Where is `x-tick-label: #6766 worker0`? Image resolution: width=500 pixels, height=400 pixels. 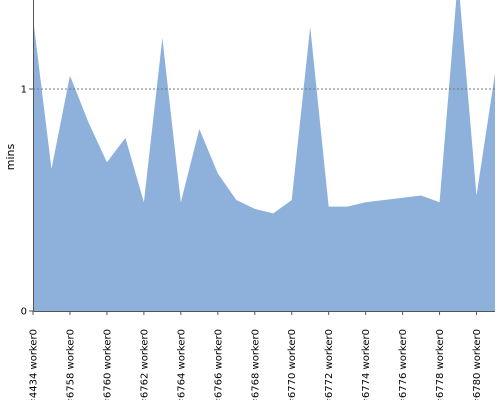 x-tick-label: #6766 worker0 is located at coordinates (218, 364).